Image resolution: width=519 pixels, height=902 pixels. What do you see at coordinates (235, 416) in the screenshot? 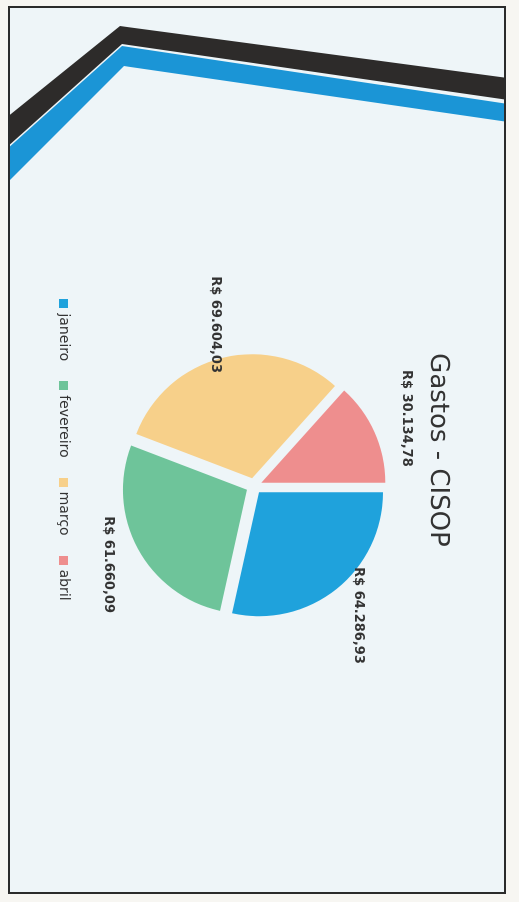
I see `pie-slice-março` at bounding box center [235, 416].